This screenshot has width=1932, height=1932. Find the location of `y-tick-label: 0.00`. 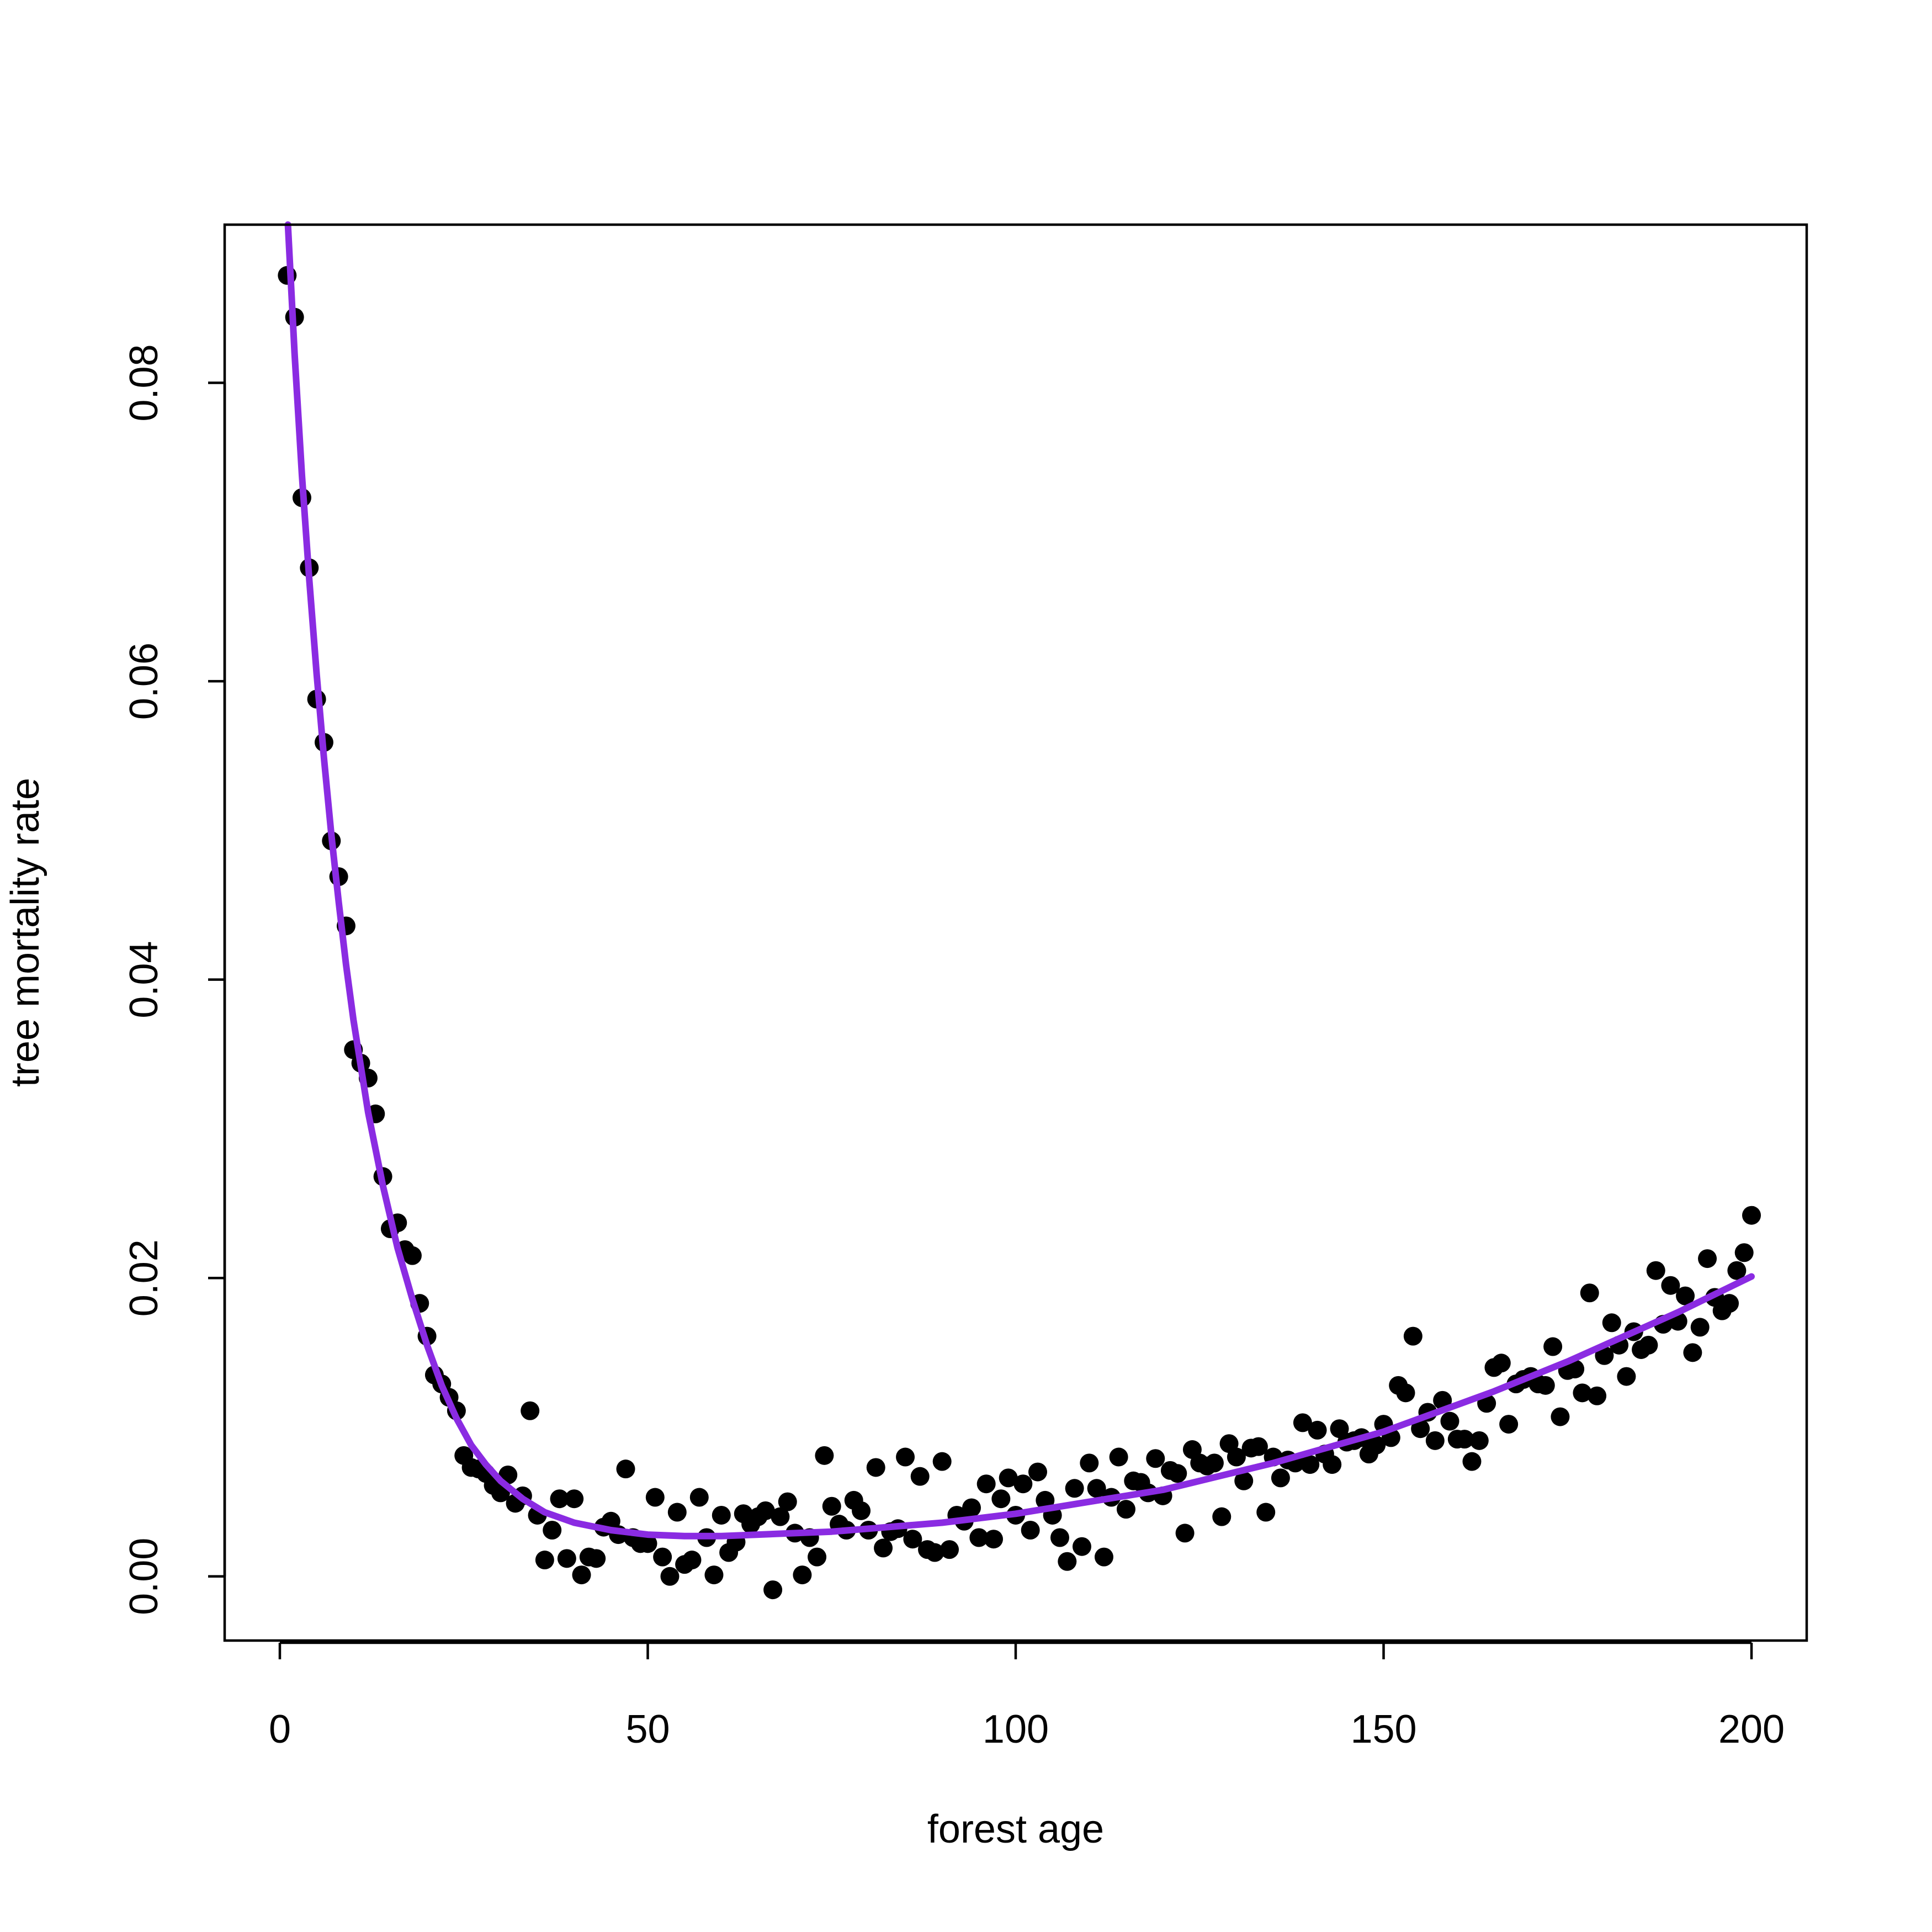

y-tick-label: 0.00 is located at coordinates (144, 1577).